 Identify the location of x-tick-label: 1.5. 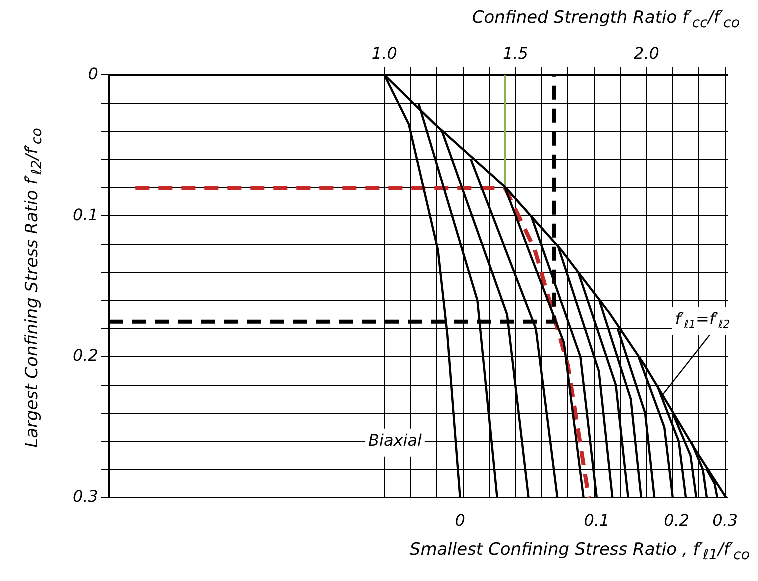
(515, 53).